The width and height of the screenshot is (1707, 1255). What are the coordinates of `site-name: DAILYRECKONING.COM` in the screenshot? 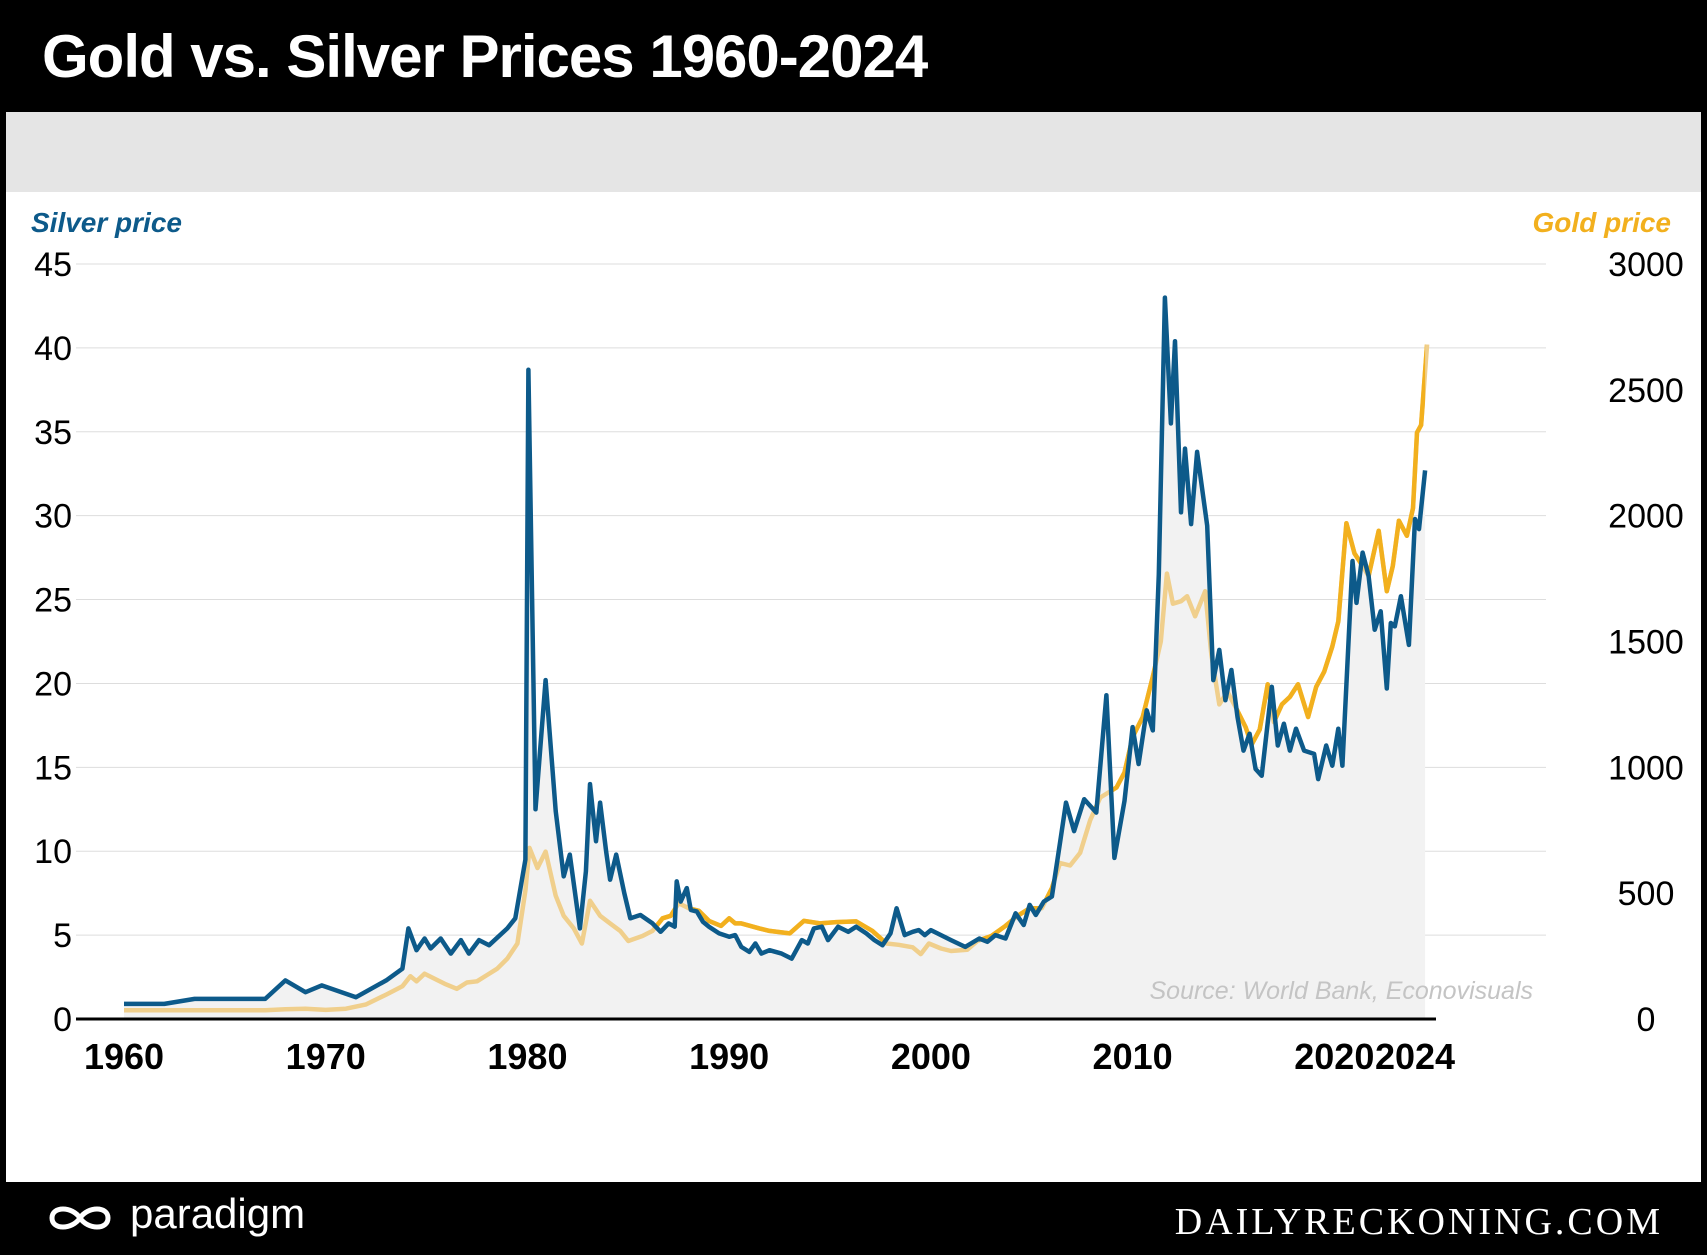 It's located at (1418, 1222).